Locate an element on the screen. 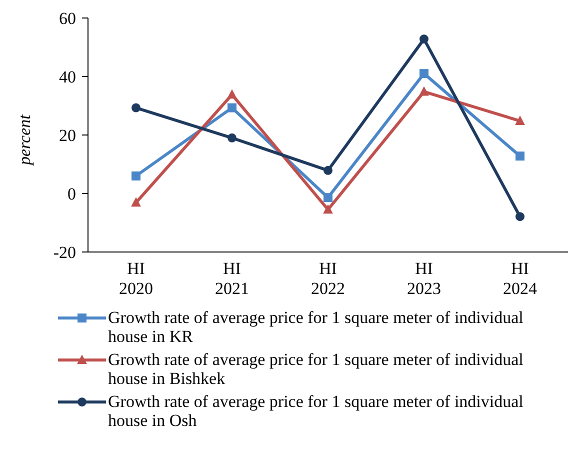 This screenshot has width=574, height=454. legend-label: Growth rate of average price for 1 square meter of individual house in Osh is located at coordinates (316, 411).